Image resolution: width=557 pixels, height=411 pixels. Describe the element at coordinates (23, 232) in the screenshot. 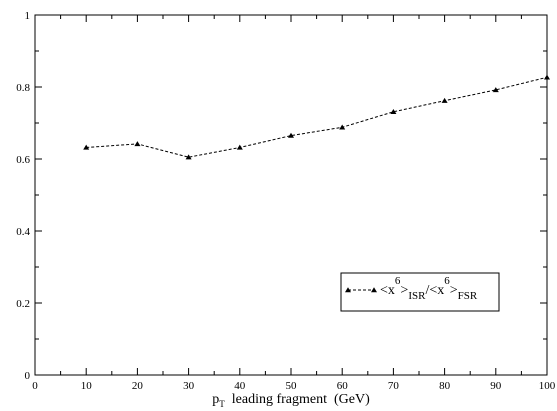

I see `y-tick-label: 0.4` at that location.